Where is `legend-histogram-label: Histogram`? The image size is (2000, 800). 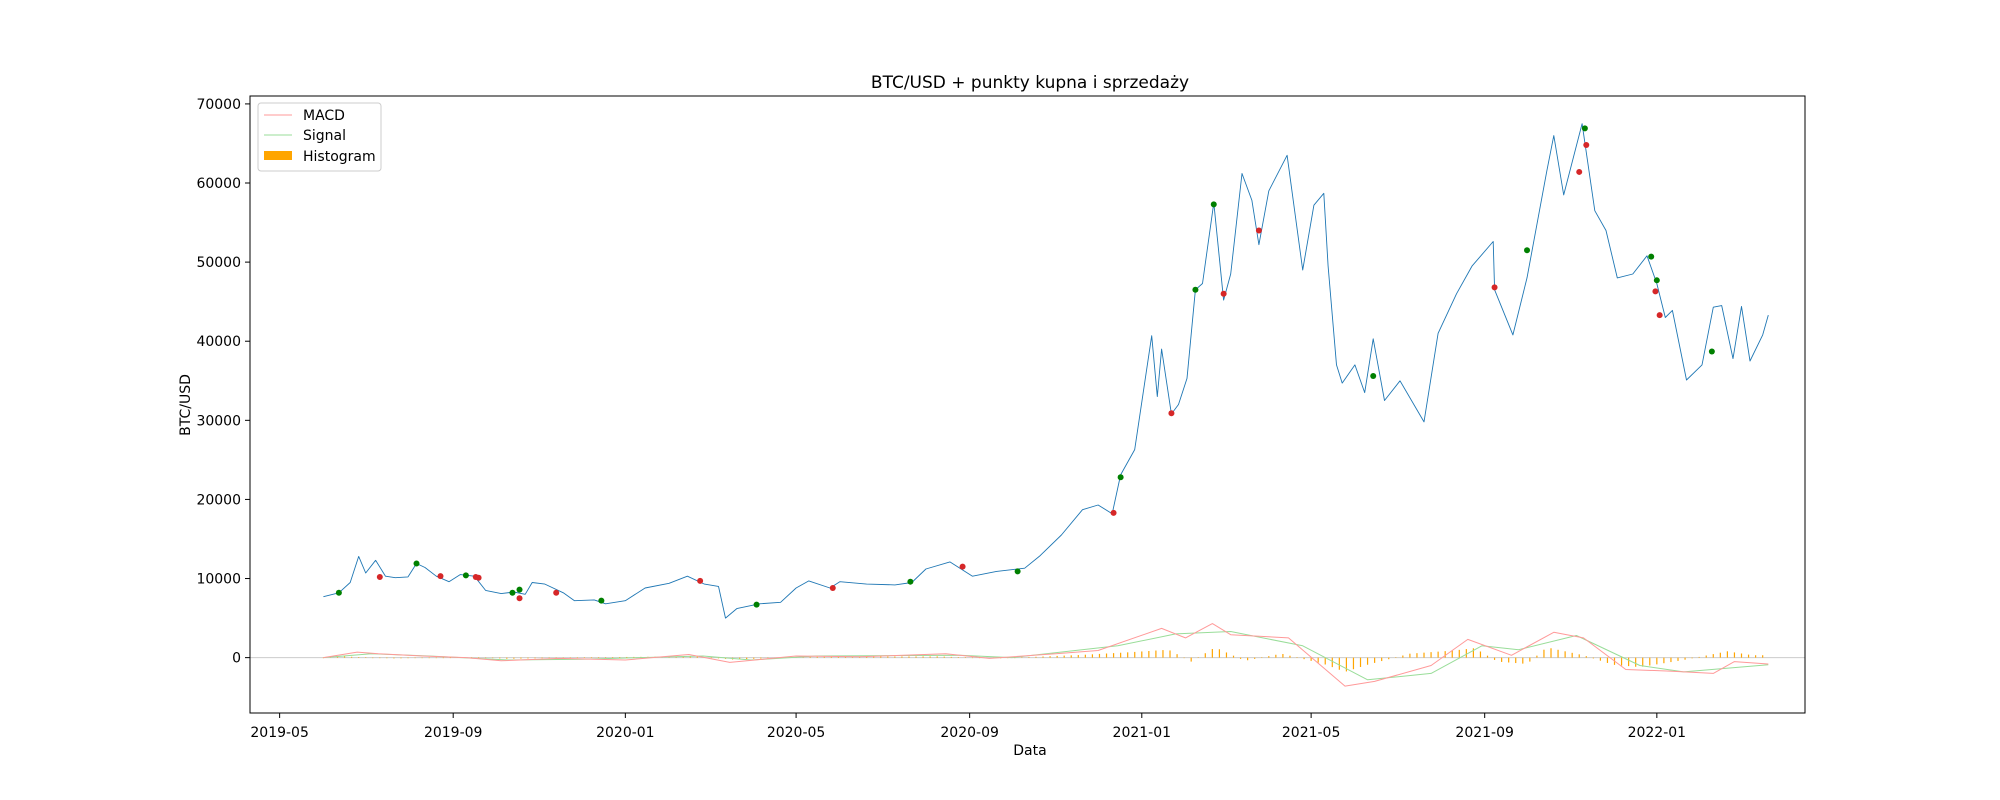 legend-histogram-label: Histogram is located at coordinates (339, 157).